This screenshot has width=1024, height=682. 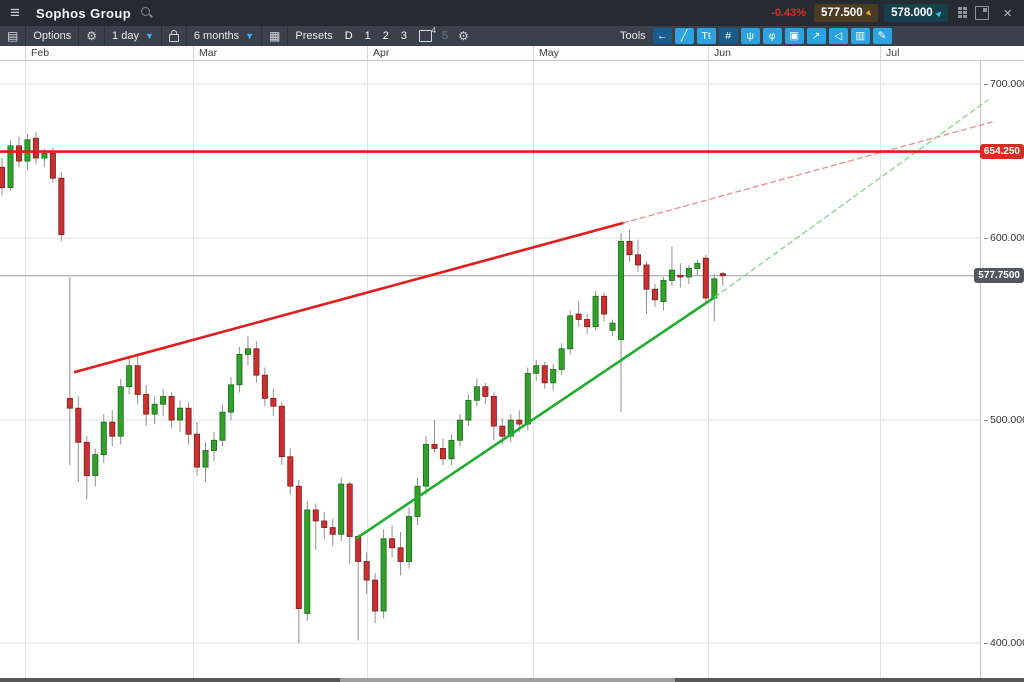 I want to click on close-icon: ×, so click(x=1007, y=13).